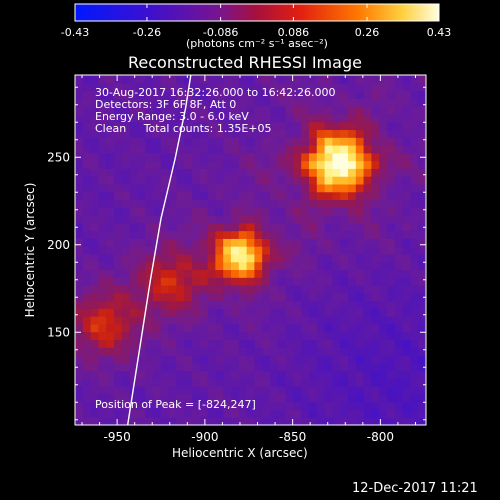 Image resolution: width=500 pixels, height=500 pixels. What do you see at coordinates (220, 32) in the screenshot?
I see `colorbar-tick-label: -0.086` at bounding box center [220, 32].